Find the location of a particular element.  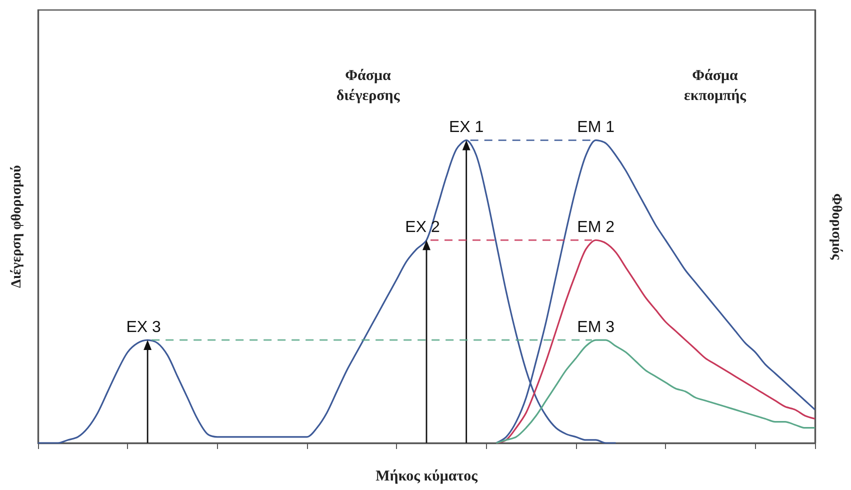

annotation: EX 3 is located at coordinates (144, 327).